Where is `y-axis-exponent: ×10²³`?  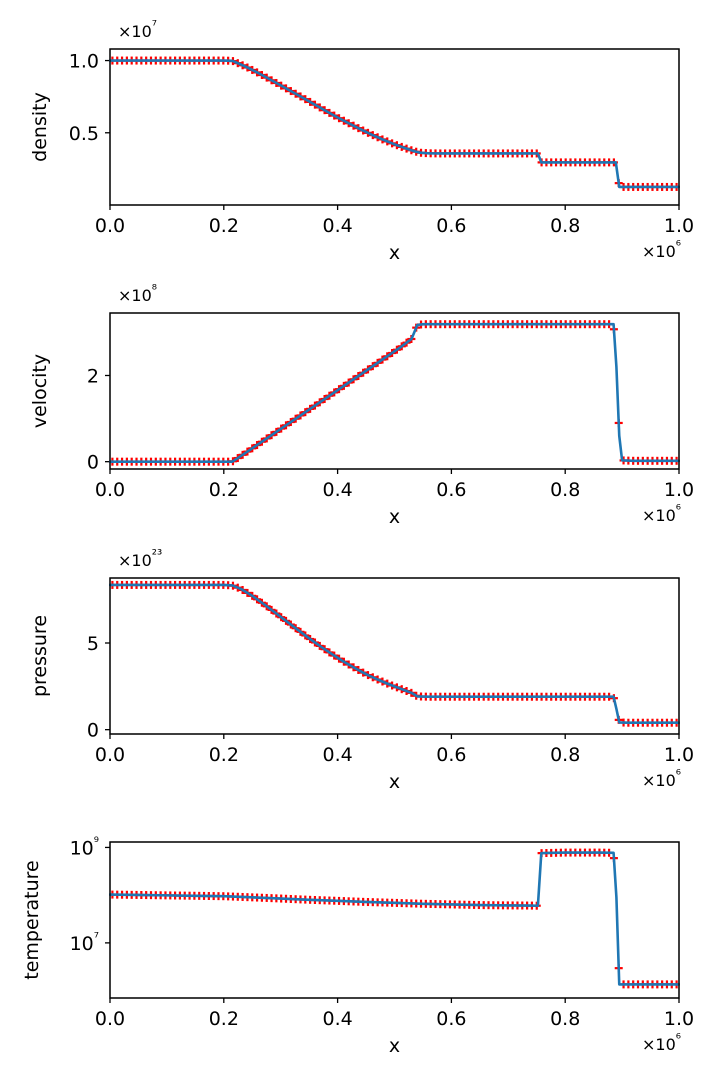
y-axis-exponent: ×10²³ is located at coordinates (140, 559).